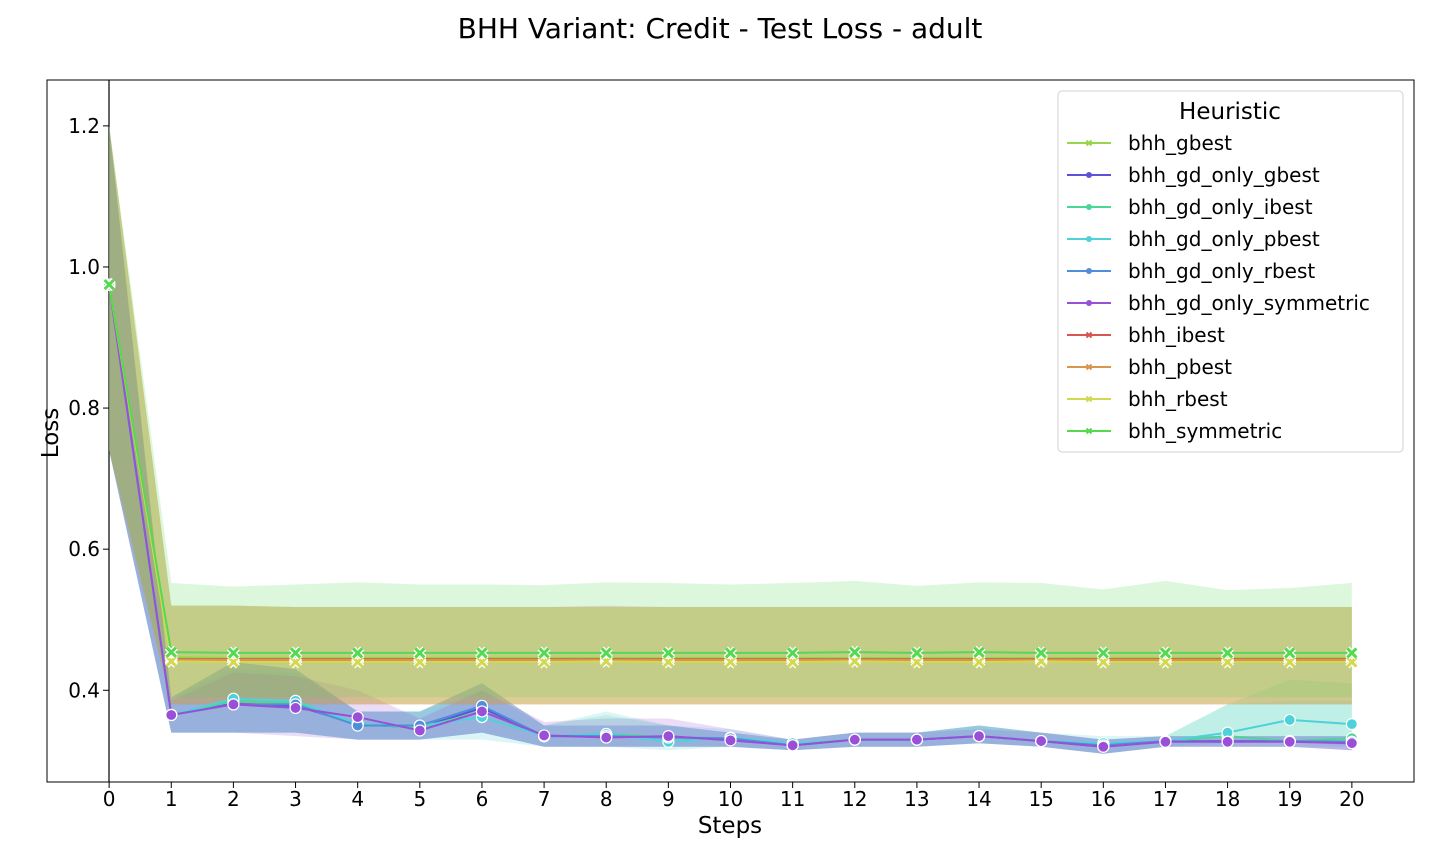  Describe the element at coordinates (1221, 271) in the screenshot. I see `legend-label-bhh-gd-only-rbest: bhh_gd_only_rbest` at that location.